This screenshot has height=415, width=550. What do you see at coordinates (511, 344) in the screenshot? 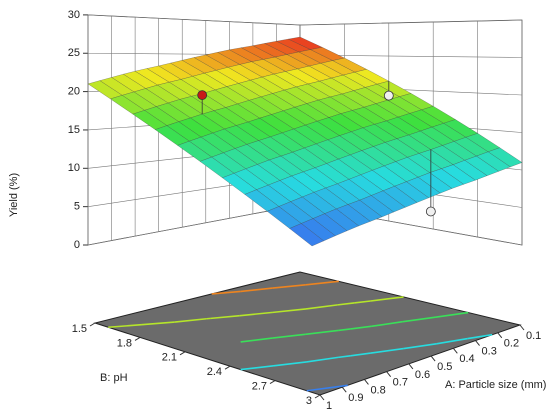
I see `x-tick-label: 0.2` at bounding box center [511, 344].